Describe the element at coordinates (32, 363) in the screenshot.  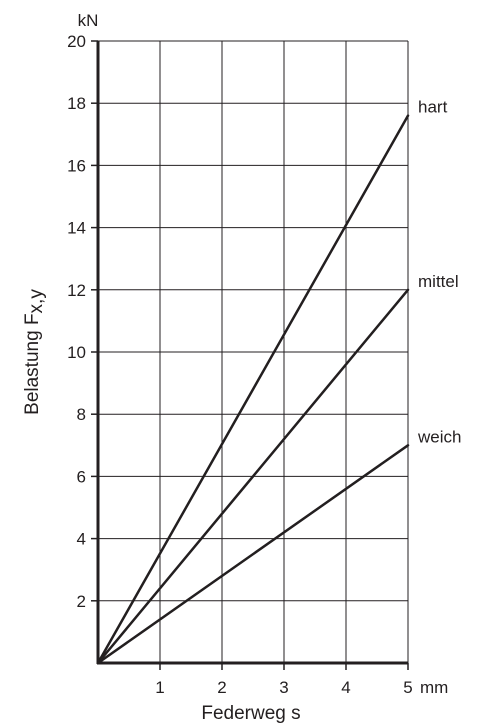
I see `y-axis-title-main: Belastung F` at that location.